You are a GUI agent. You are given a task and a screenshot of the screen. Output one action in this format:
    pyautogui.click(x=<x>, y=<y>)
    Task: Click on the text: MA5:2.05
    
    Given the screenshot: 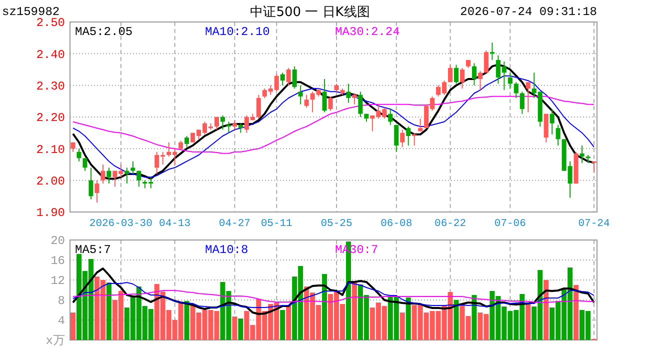 What is the action you would take?
    pyautogui.click(x=104, y=32)
    